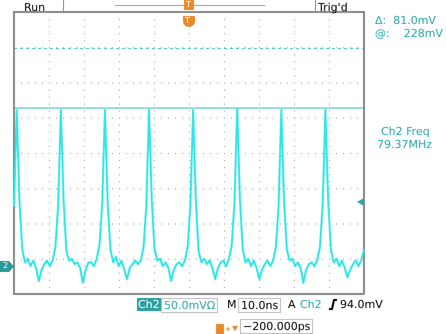 The width and height of the screenshot is (446, 334). Describe the element at coordinates (5, 266) in the screenshot. I see `text: 2` at that location.